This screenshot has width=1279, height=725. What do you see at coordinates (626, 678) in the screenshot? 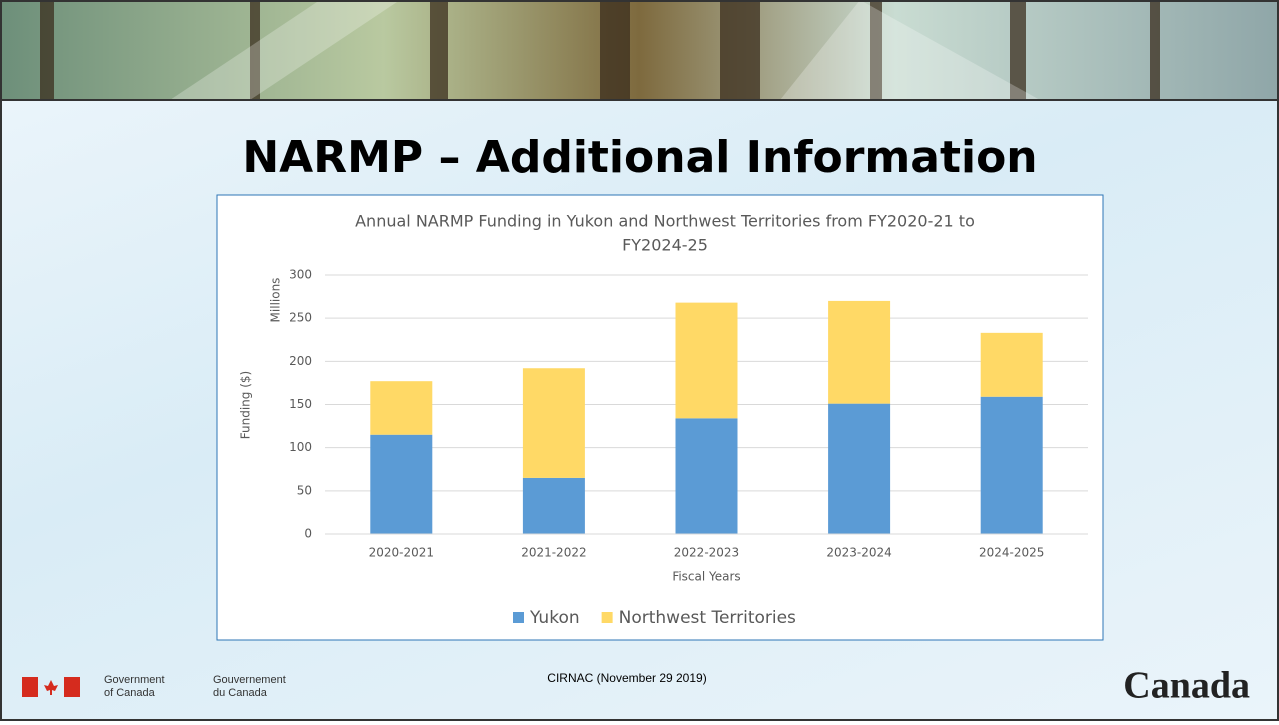
I see `footer-note: CIRNAC (November 29 2019)` at bounding box center [626, 678].